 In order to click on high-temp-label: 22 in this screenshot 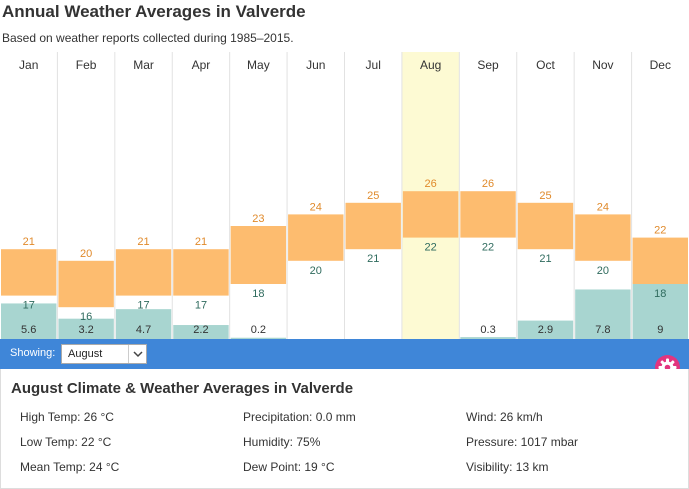, I will do `click(660, 231)`.